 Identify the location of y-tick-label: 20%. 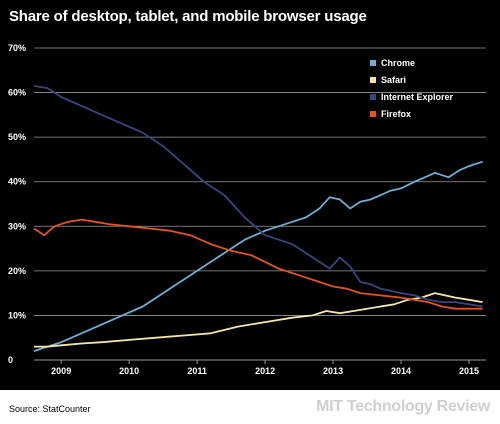
(17, 271).